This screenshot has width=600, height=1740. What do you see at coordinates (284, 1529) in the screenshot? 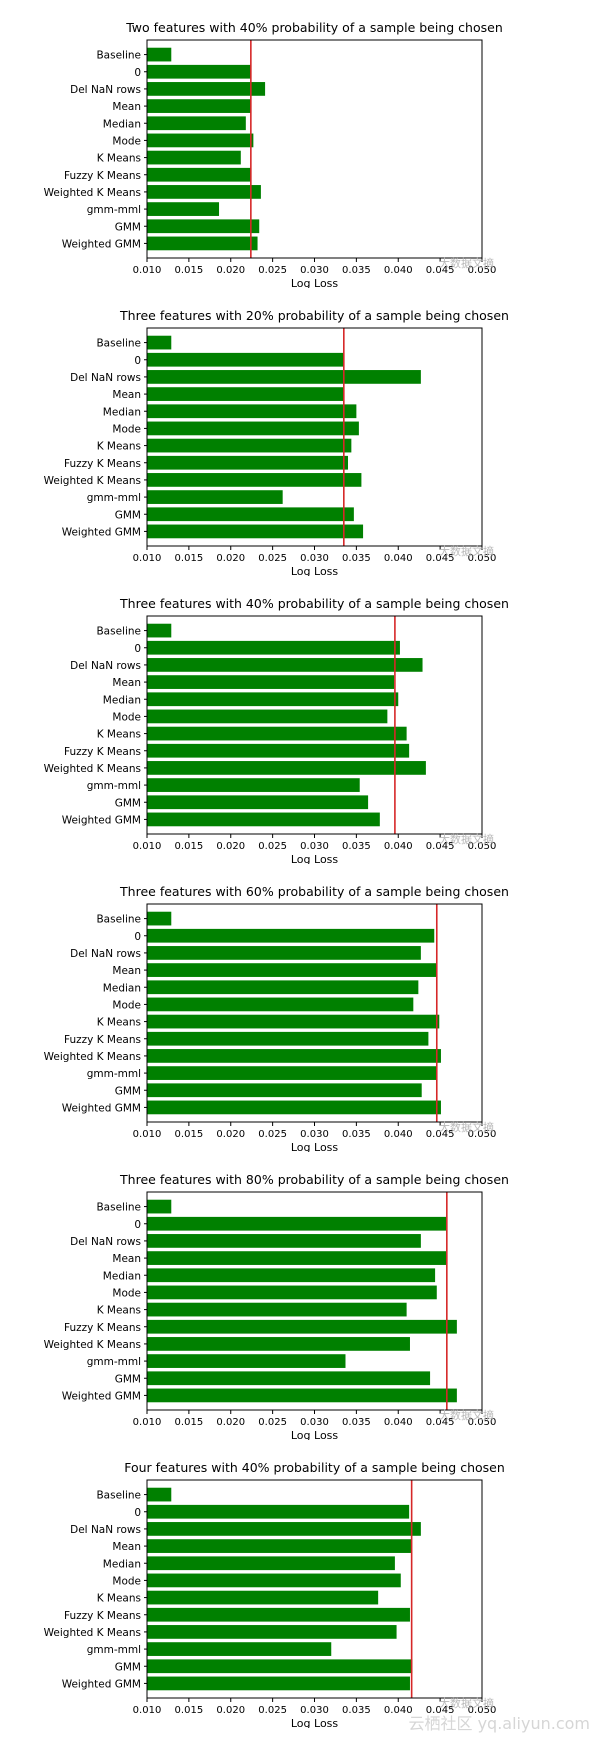
I see `bar-del-nan-rows` at bounding box center [284, 1529].